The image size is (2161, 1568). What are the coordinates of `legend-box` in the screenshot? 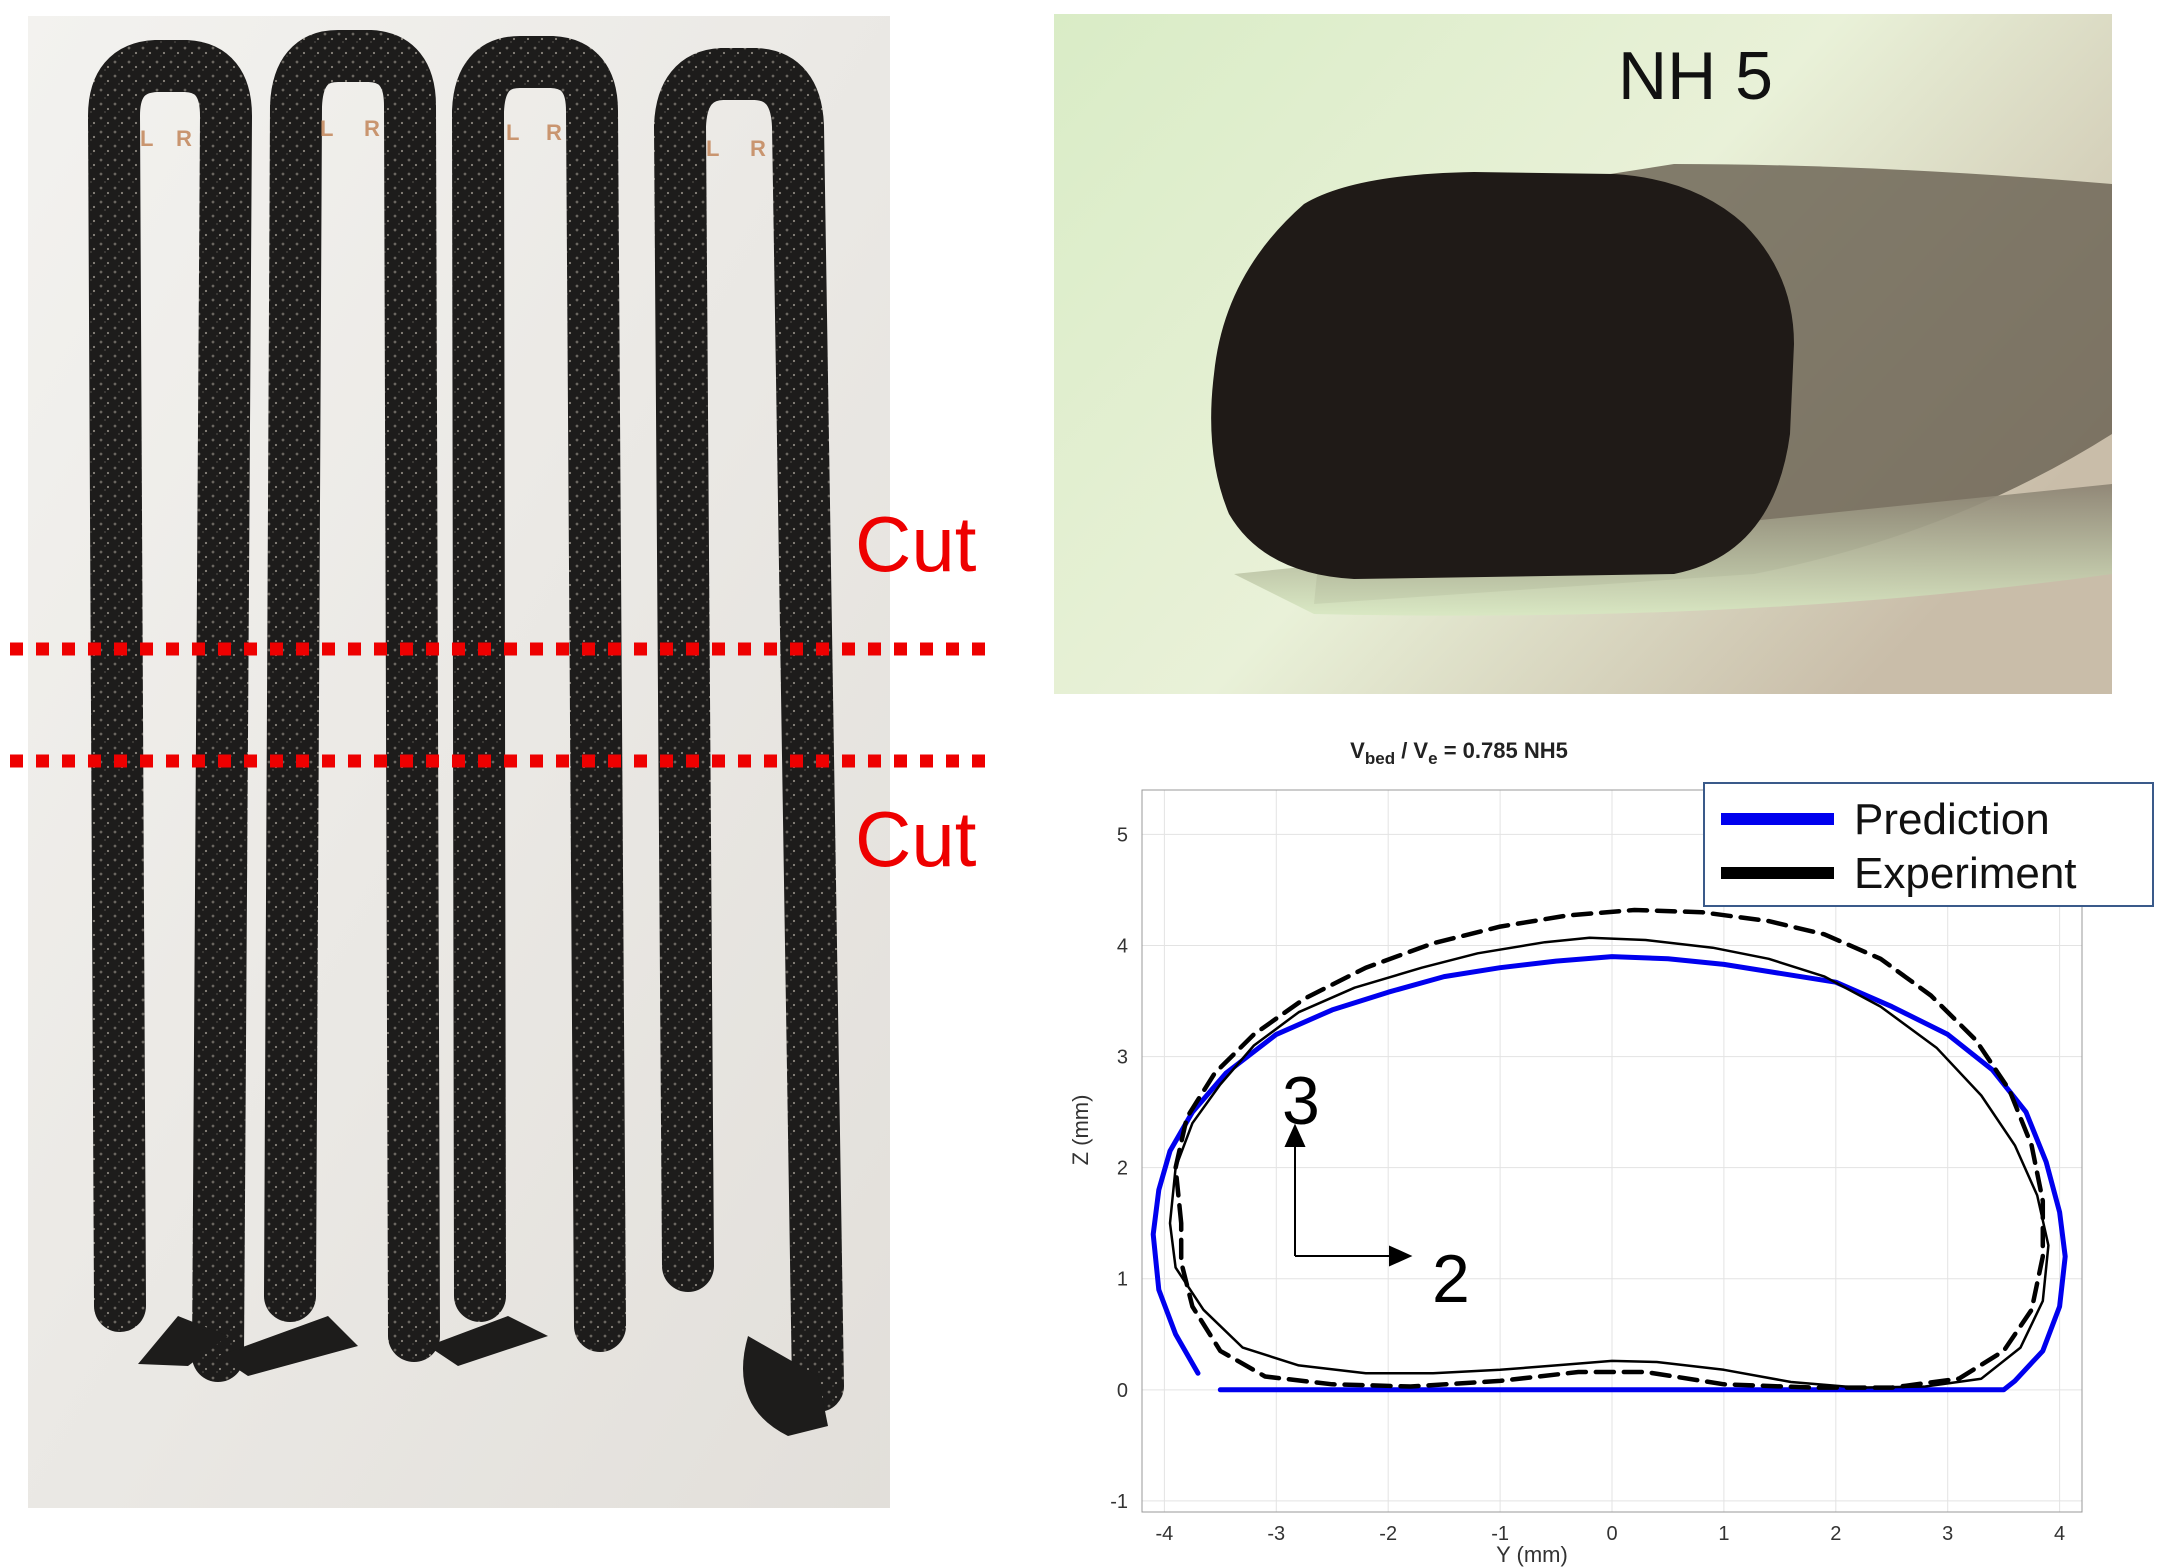 It's located at (1928, 844).